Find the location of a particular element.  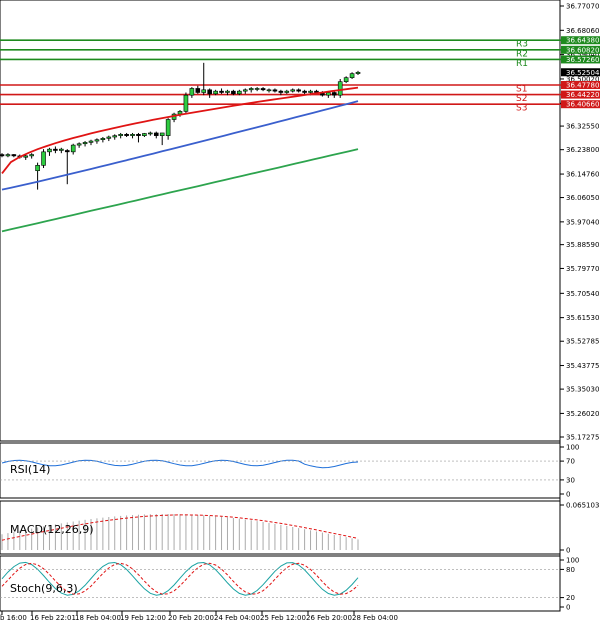

stoch-d-line is located at coordinates (180, 578).